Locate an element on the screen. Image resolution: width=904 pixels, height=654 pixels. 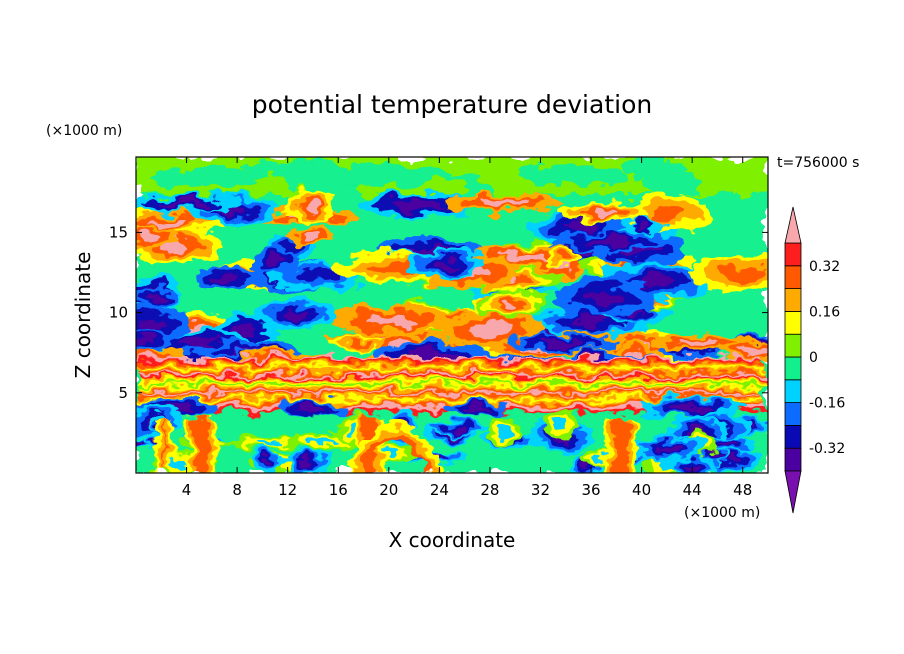
x-tick-label: 28 is located at coordinates (489, 490).